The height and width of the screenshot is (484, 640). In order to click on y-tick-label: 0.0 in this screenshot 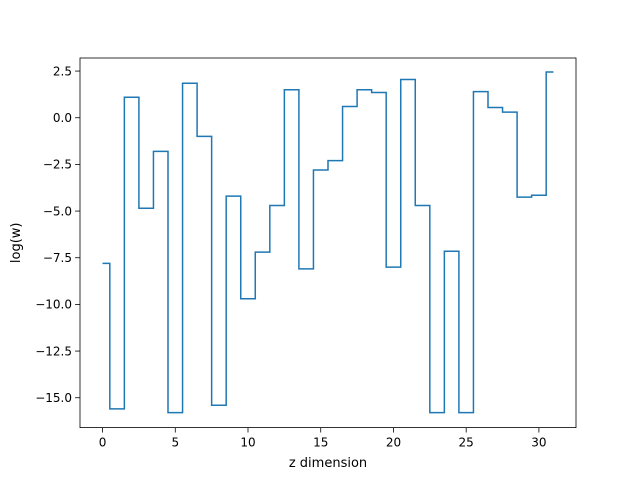, I will do `click(62, 118)`.